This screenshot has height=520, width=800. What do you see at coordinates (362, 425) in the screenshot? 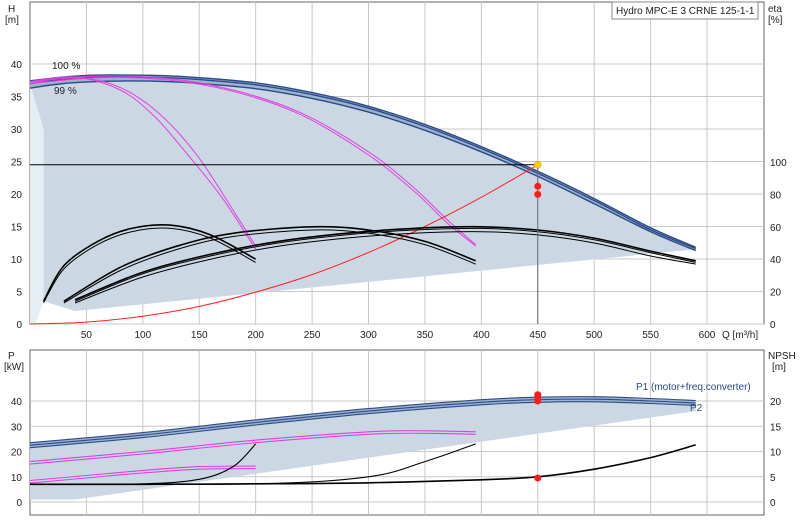
I see `series-p2` at bounding box center [362, 425].